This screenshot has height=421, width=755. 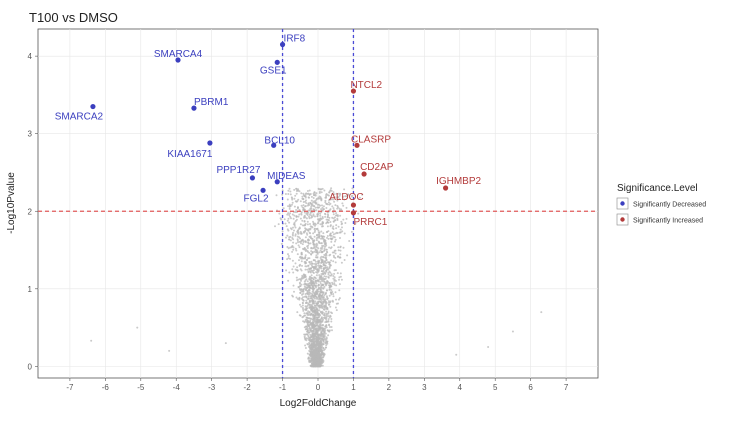 What do you see at coordinates (141, 387) in the screenshot?
I see `x-tick-label: -5` at bounding box center [141, 387].